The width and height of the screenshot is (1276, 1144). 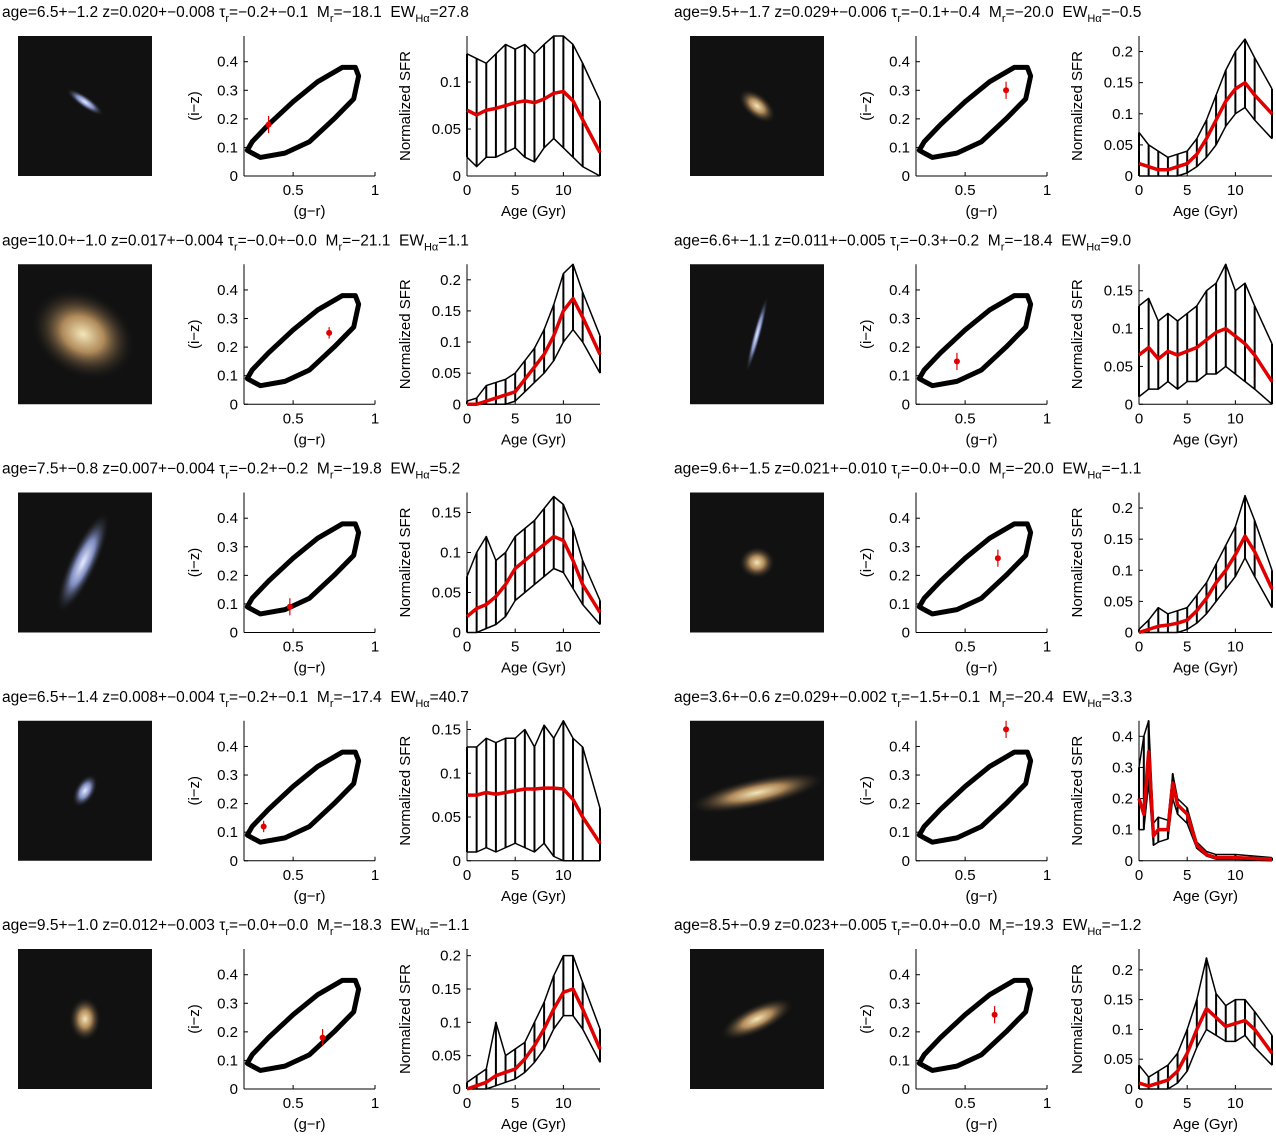 I want to click on title-text: =1.1, so click(x=453, y=240).